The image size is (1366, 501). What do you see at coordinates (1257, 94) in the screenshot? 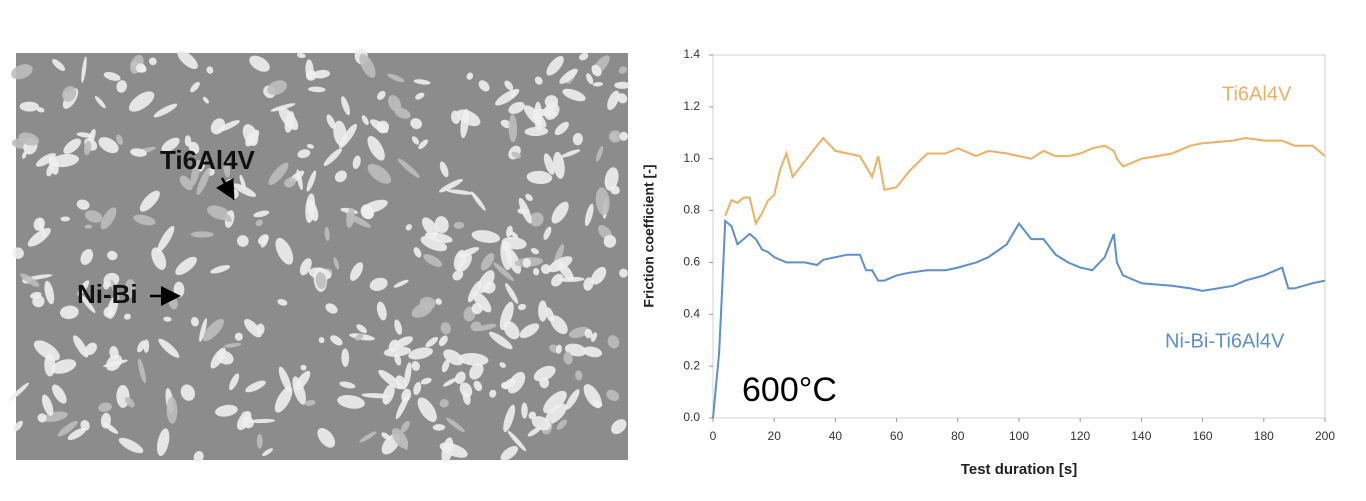
I see `series-label: Ti6Al4V` at bounding box center [1257, 94].